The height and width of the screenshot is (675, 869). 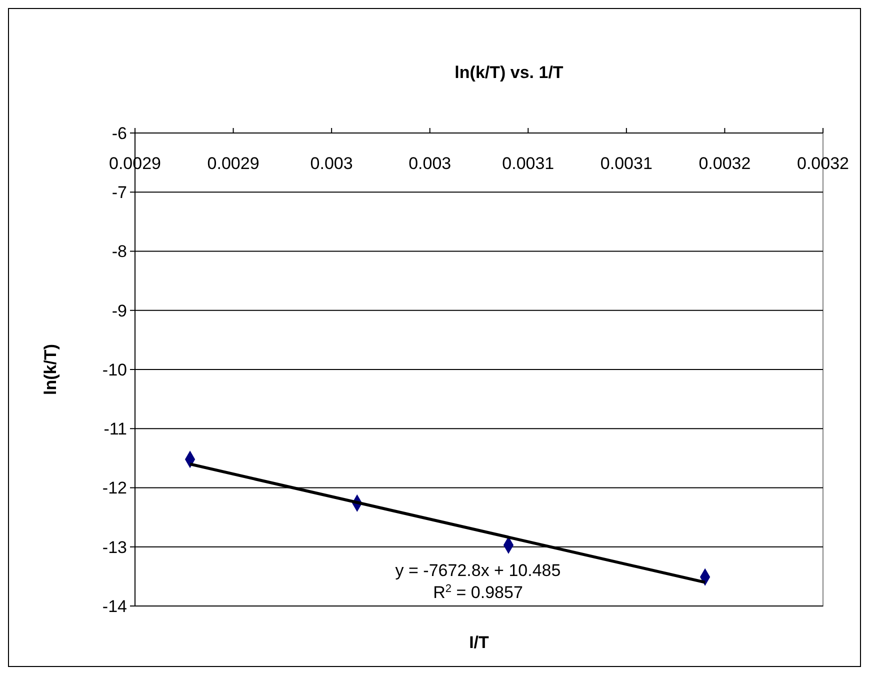 What do you see at coordinates (119, 310) in the screenshot?
I see `y-tick-label: -9` at bounding box center [119, 310].